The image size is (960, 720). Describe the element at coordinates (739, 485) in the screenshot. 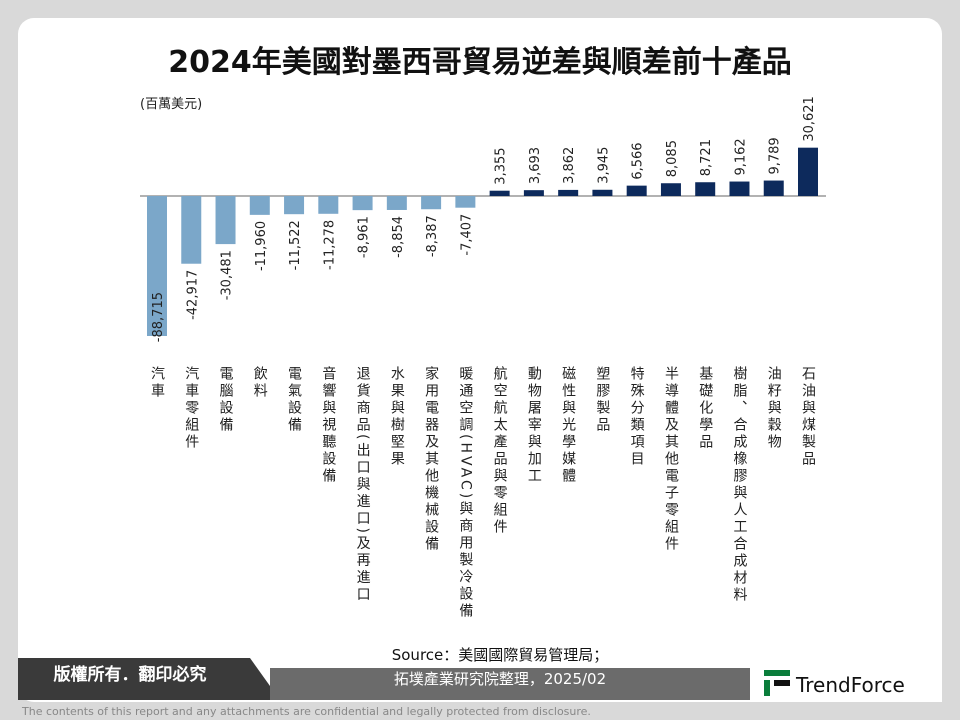

I see `category-label: 樹脂、合成橡膠與人工合成材料` at that location.